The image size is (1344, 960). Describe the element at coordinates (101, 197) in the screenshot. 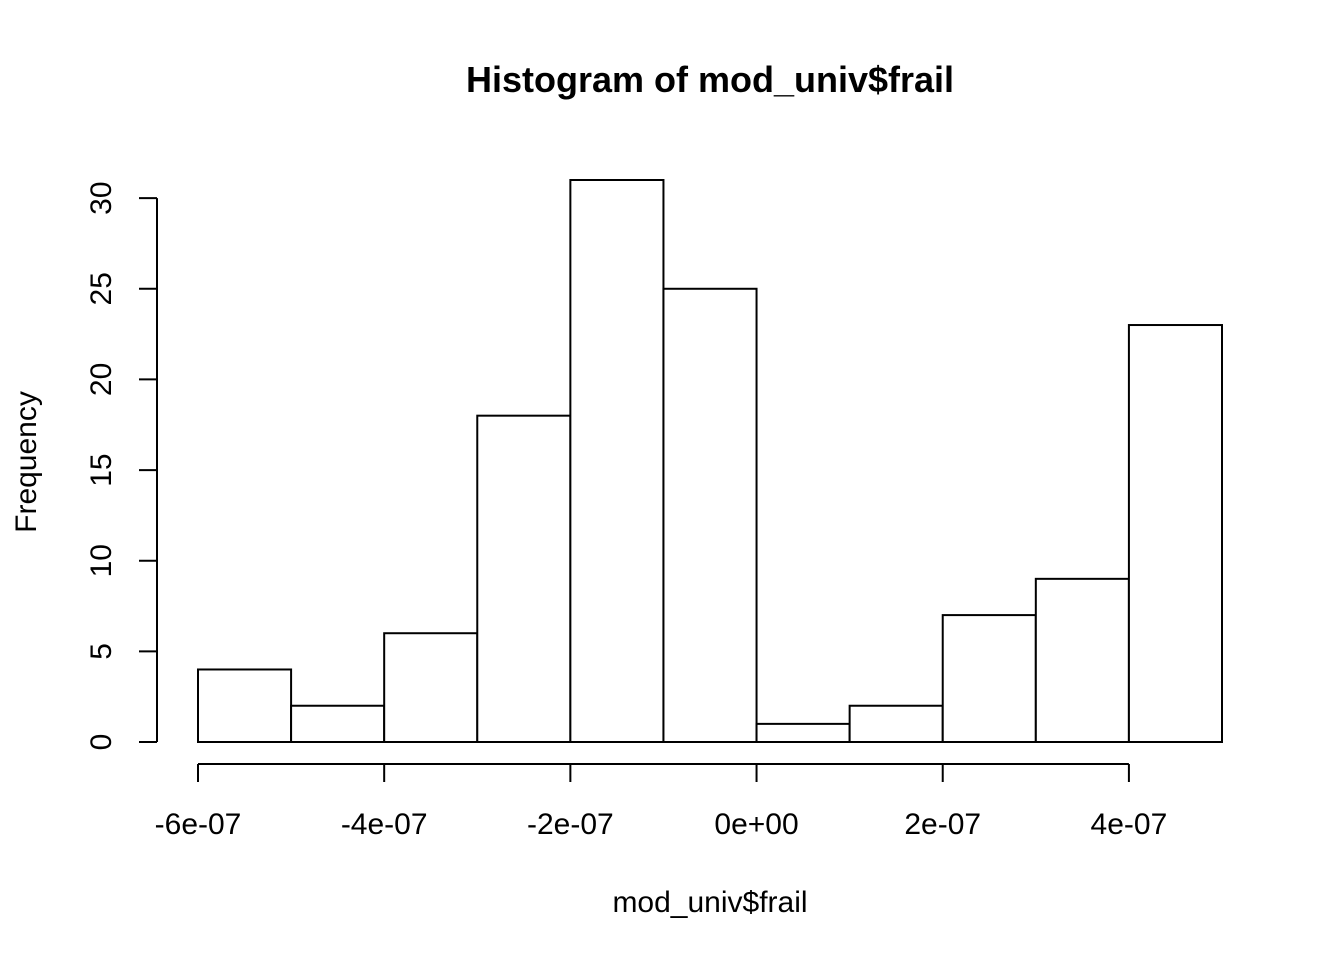

I see `y-tick-label-6: 30` at that location.